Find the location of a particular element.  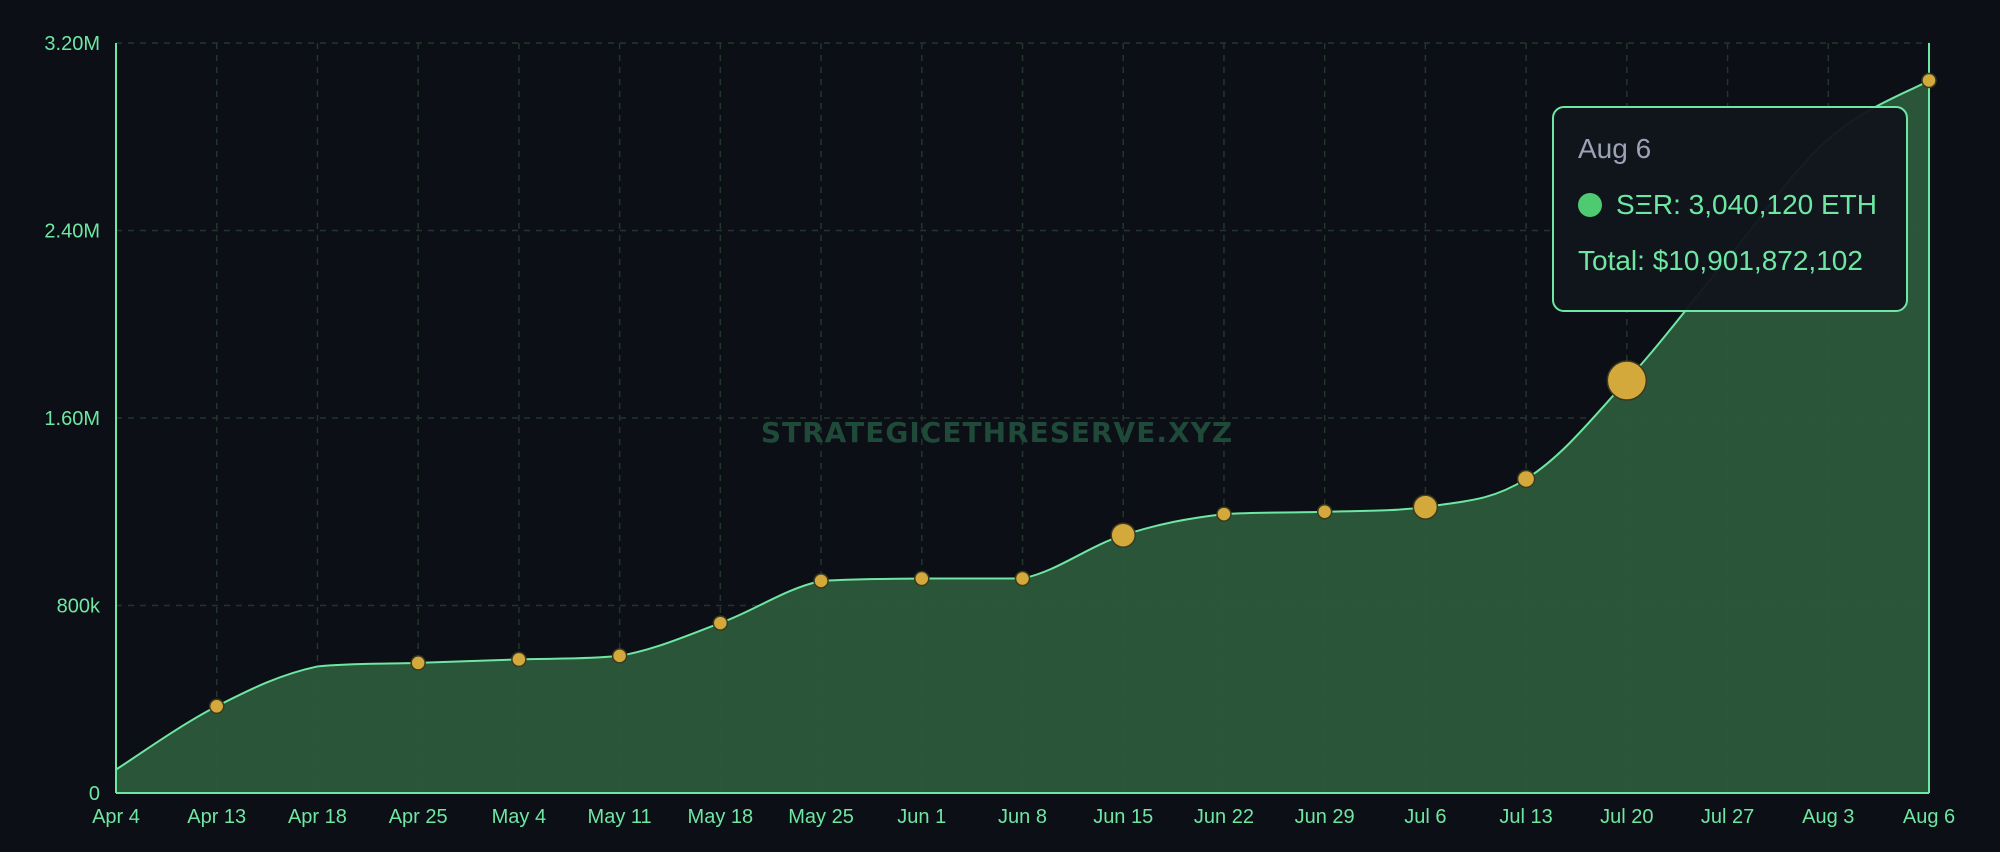

tooltip-series-row: SΞR: 3,040,120 ETH is located at coordinates (1730, 205).